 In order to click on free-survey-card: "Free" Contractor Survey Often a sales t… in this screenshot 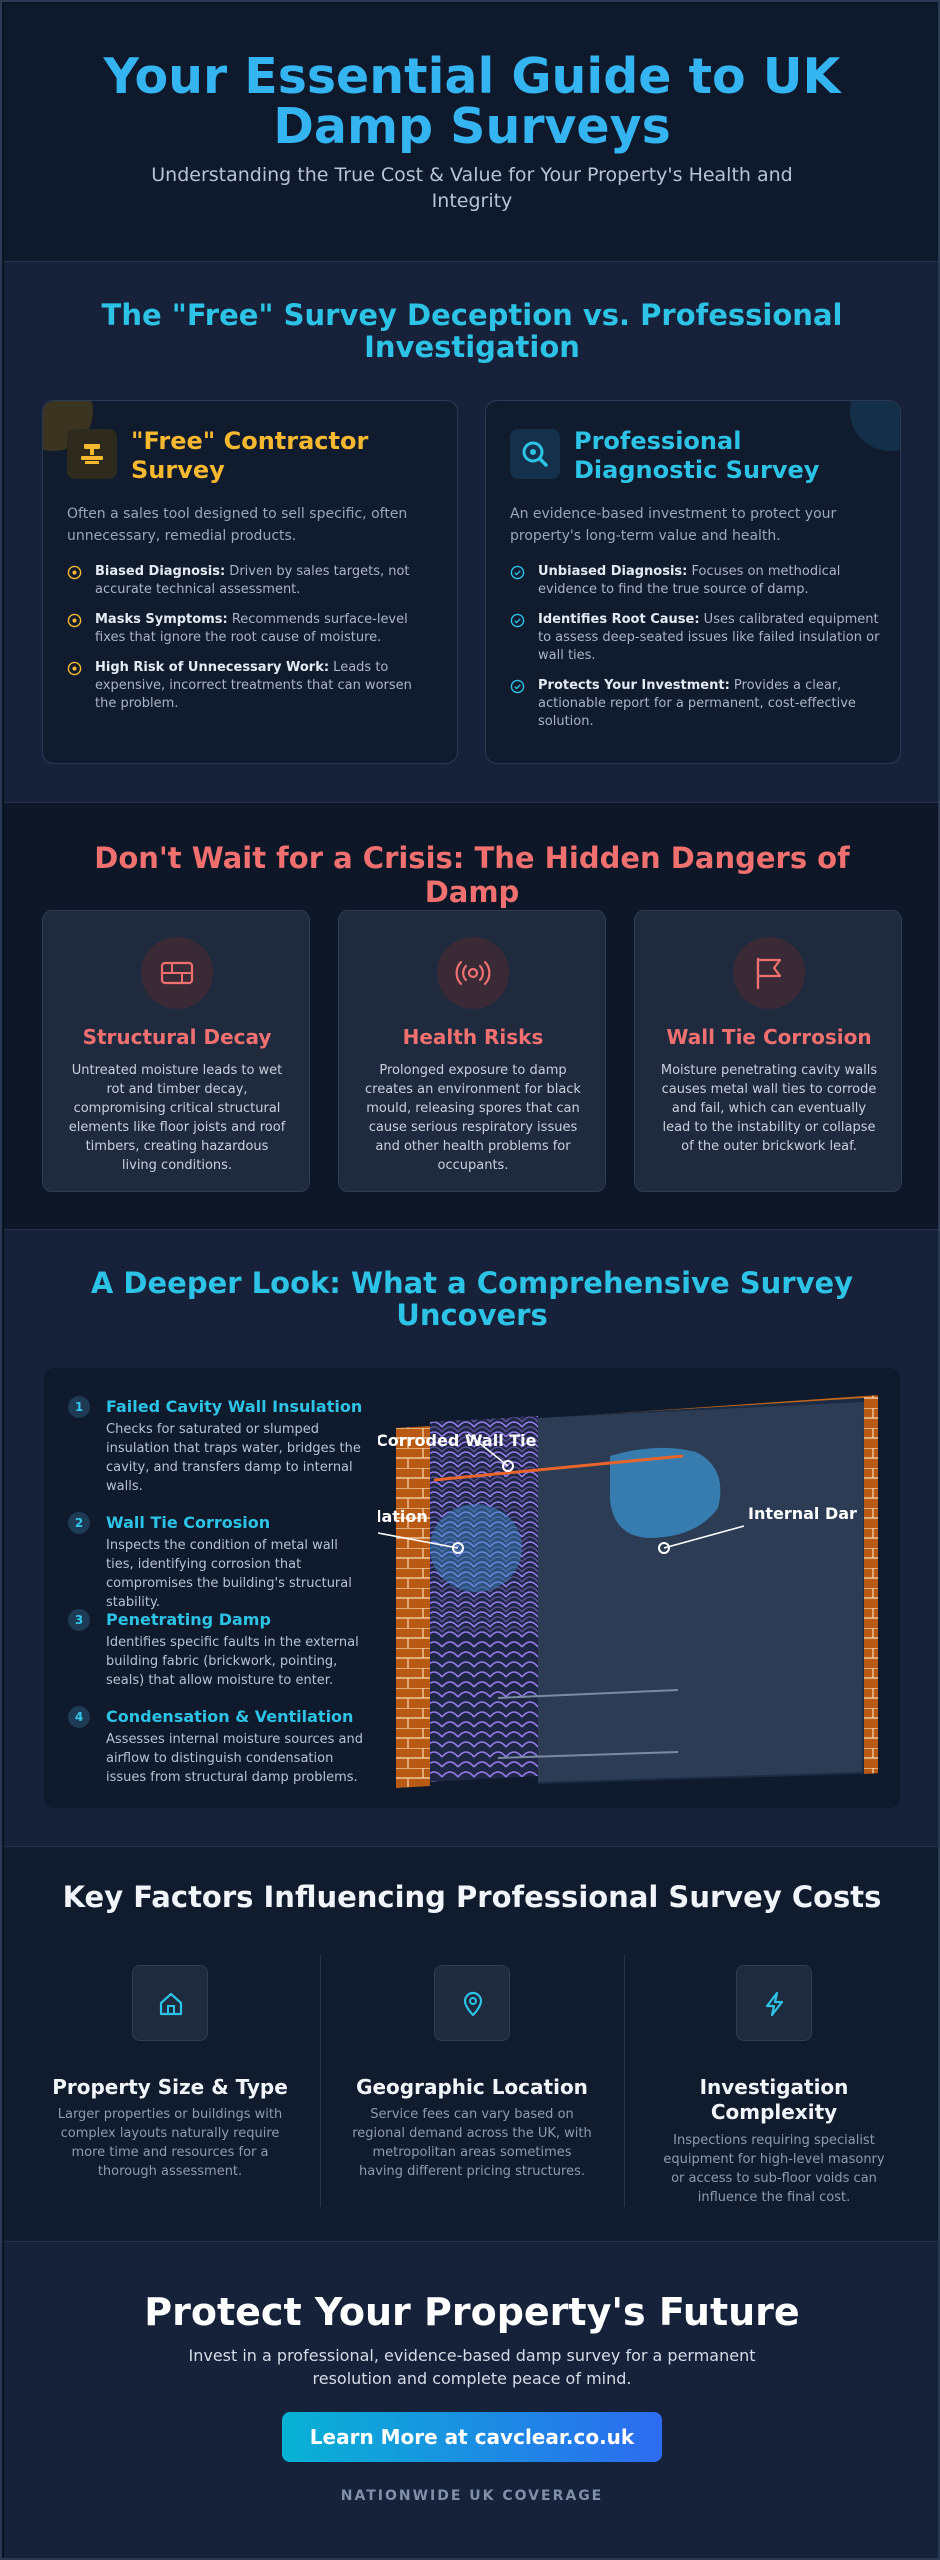, I will do `click(250, 582)`.